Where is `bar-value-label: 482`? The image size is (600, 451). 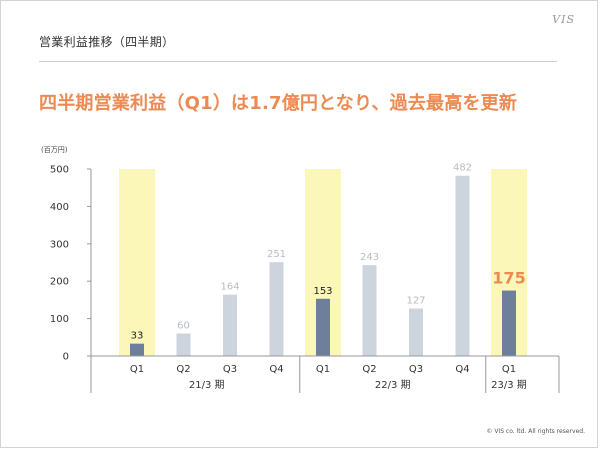
bar-value-label: 482 is located at coordinates (462, 168).